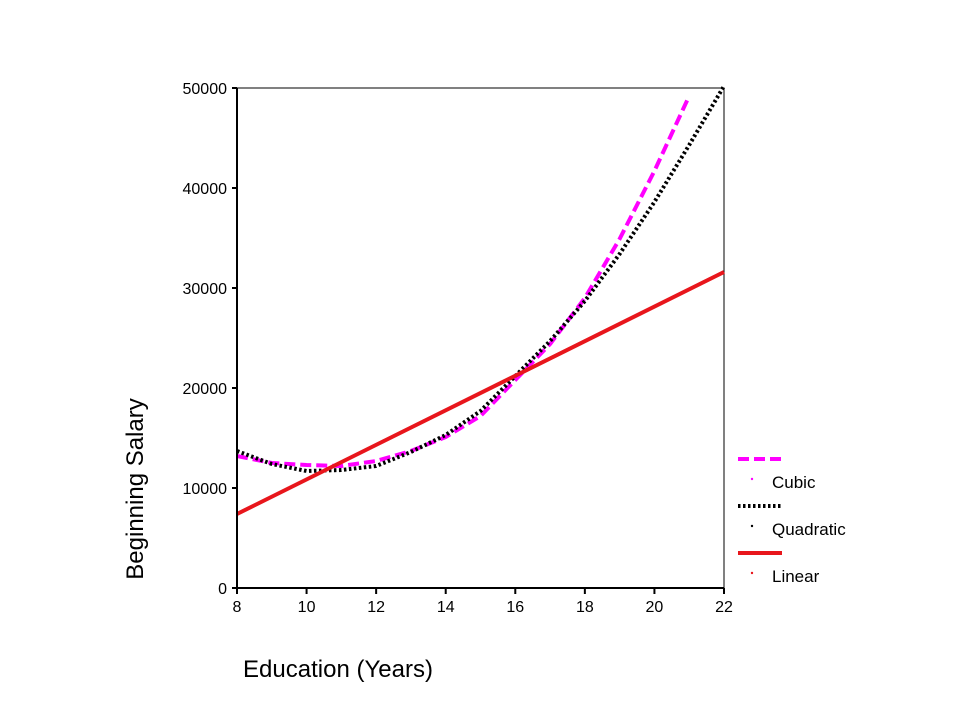 The width and height of the screenshot is (960, 720). Describe the element at coordinates (752, 573) in the screenshot. I see `legend-marker-linear` at that location.